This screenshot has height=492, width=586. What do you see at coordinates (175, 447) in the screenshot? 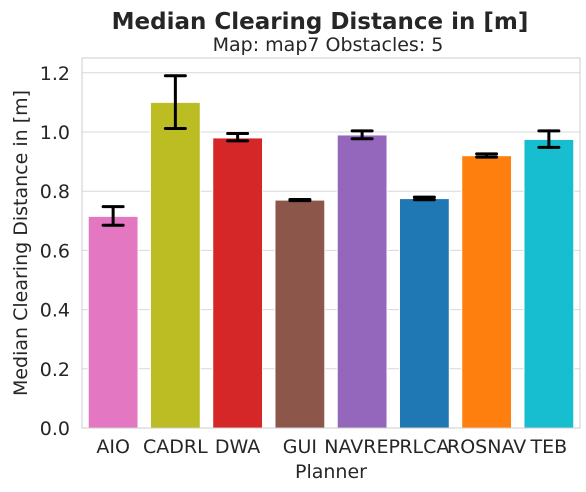
I see `x-tick-label: CADRL` at bounding box center [175, 447].